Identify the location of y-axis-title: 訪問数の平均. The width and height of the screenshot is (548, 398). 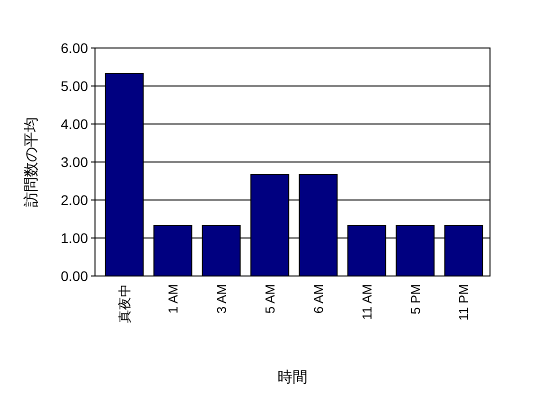
(31, 162).